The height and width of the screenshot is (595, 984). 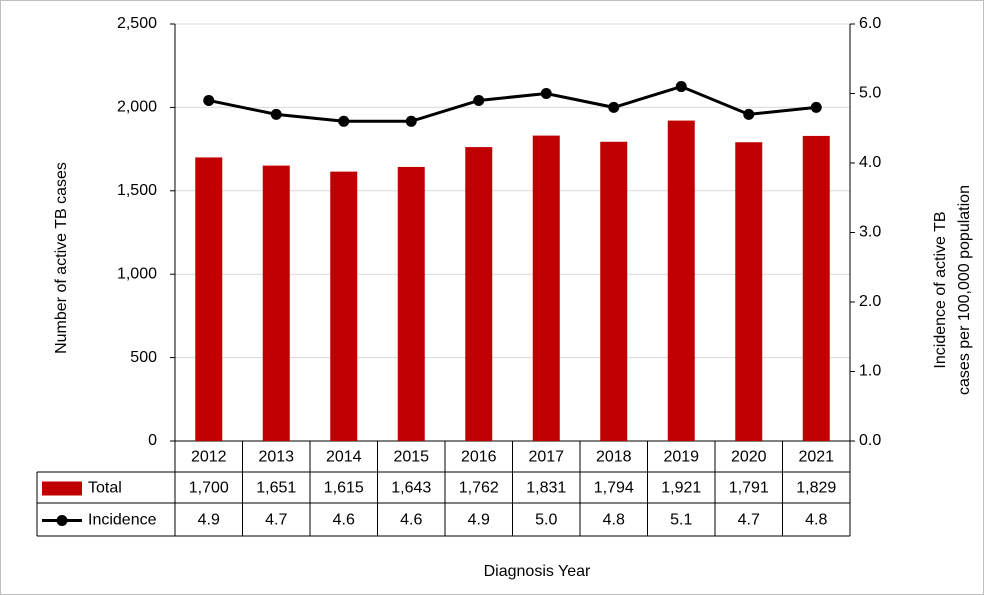 I want to click on y-tick-label: 0, so click(x=152, y=440).